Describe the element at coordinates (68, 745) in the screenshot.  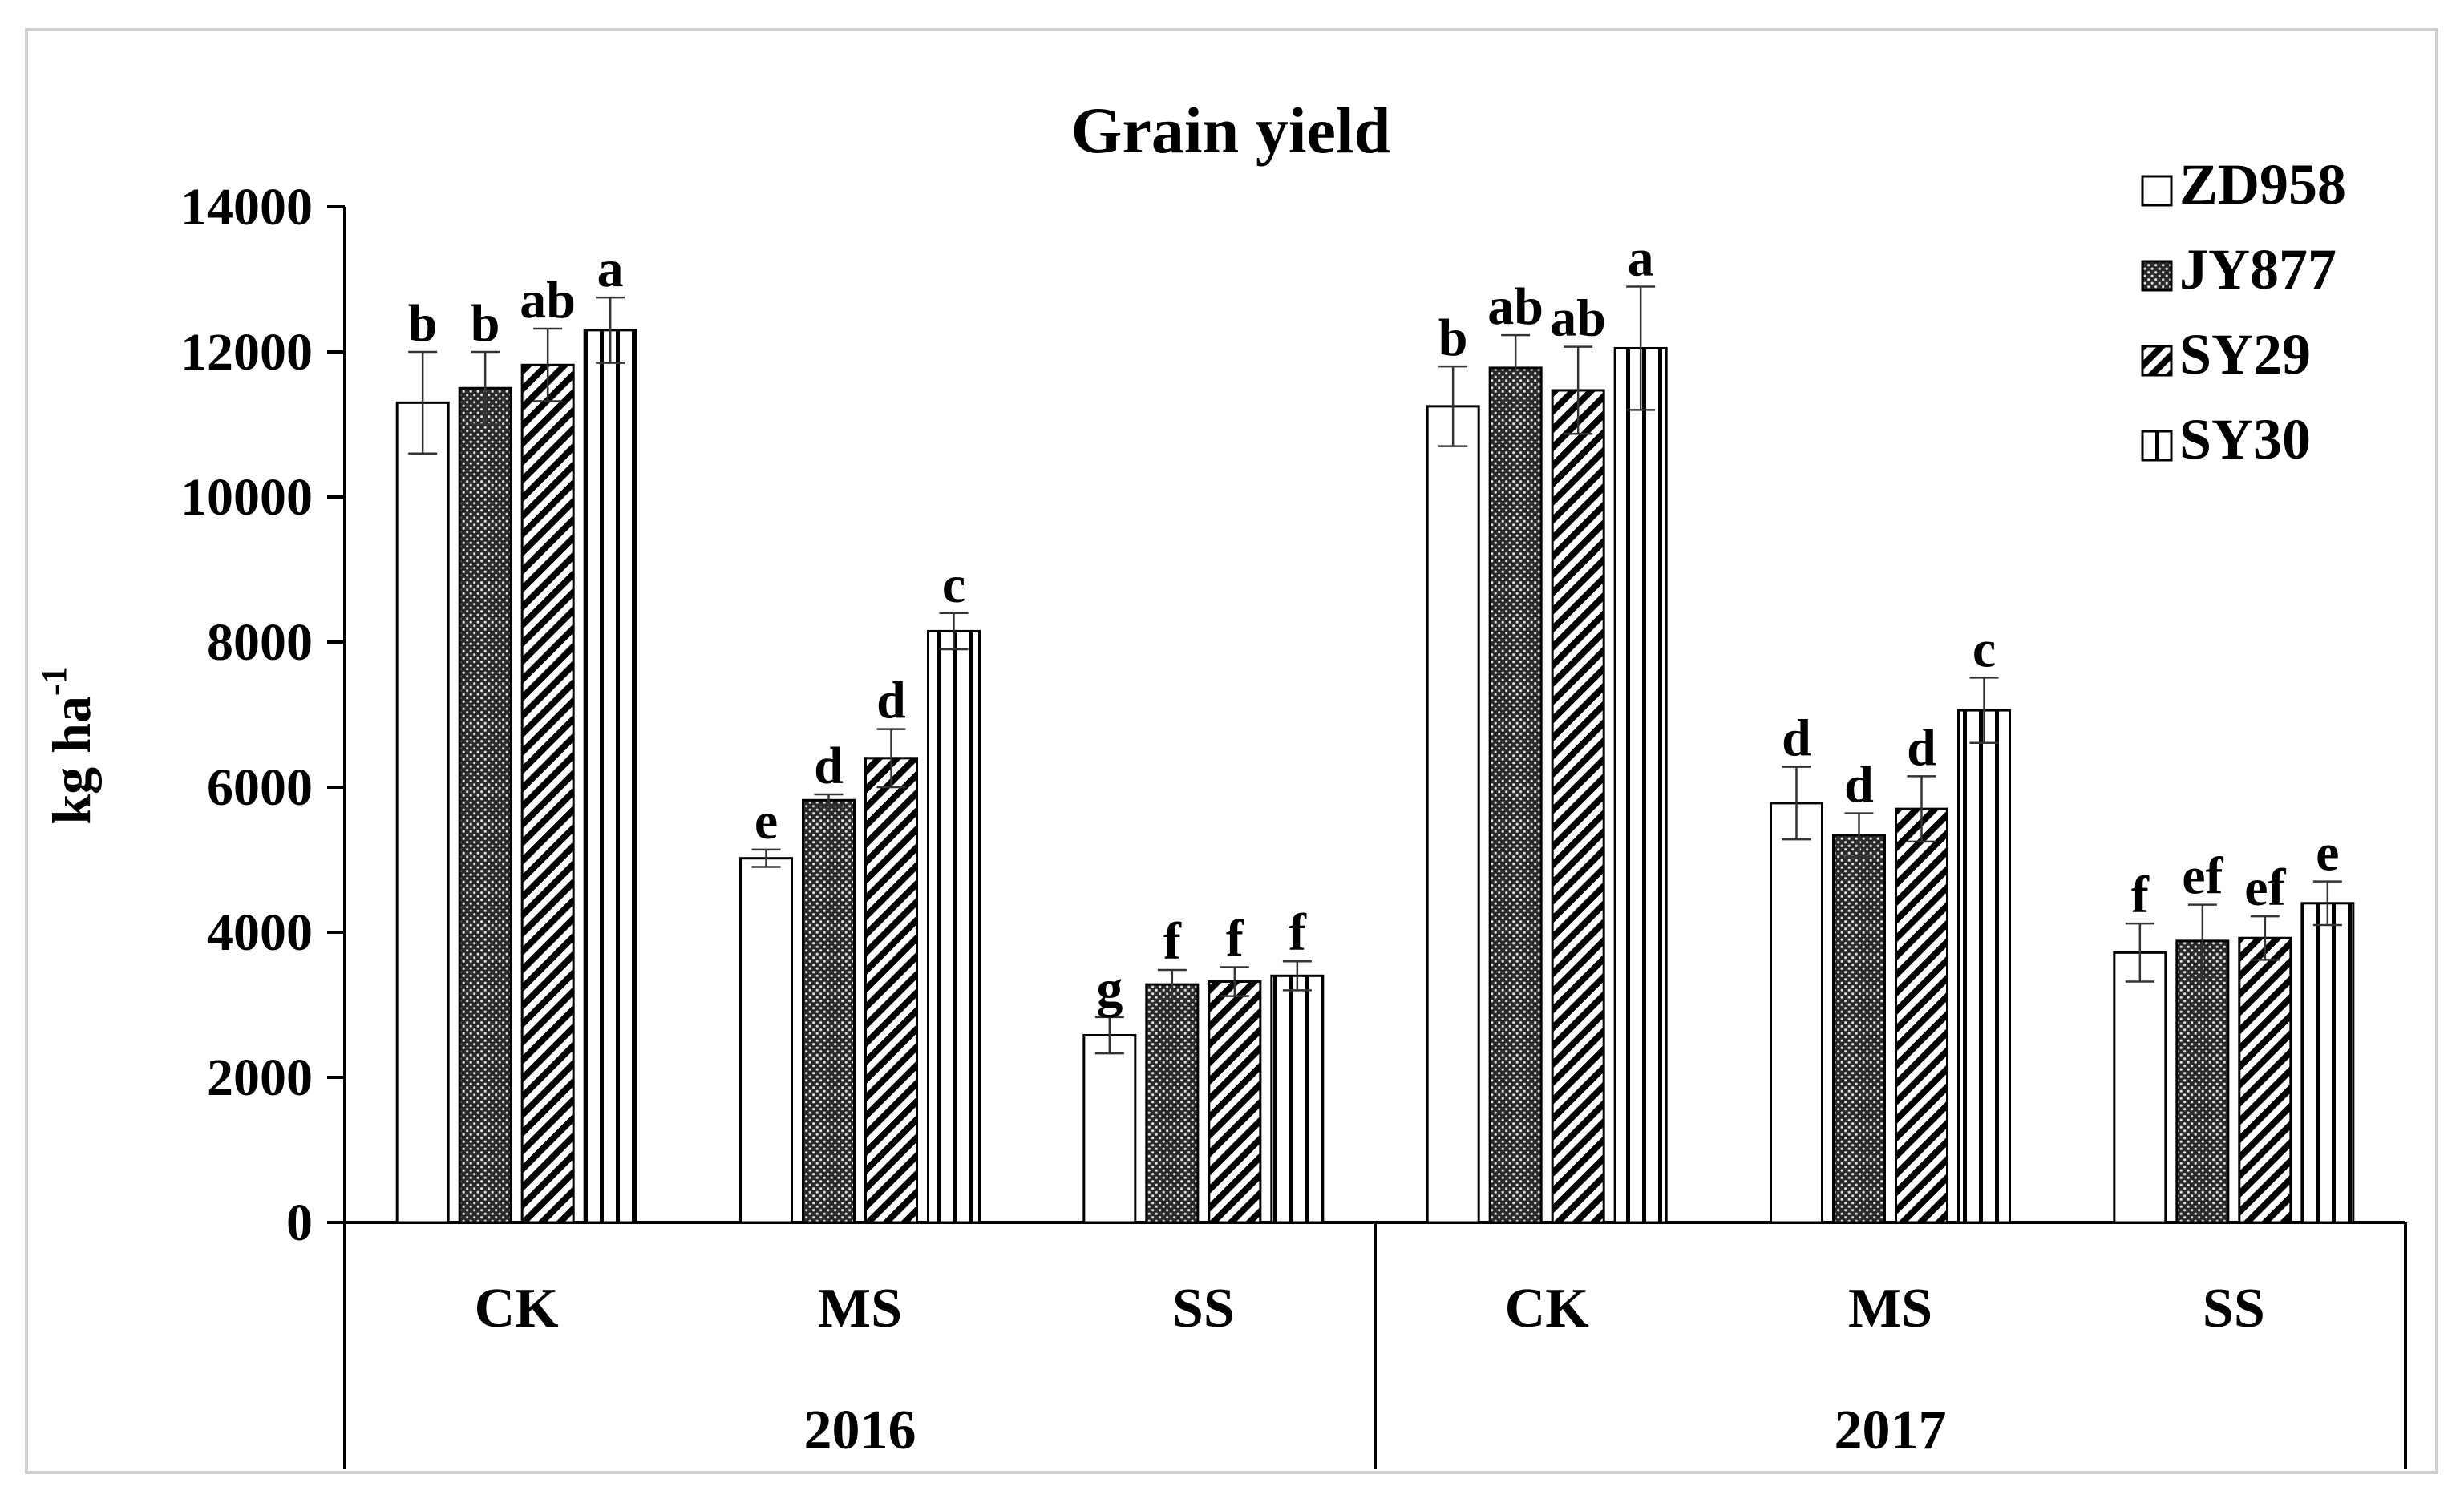
I see `y-axis-label: kg ha-1` at that location.